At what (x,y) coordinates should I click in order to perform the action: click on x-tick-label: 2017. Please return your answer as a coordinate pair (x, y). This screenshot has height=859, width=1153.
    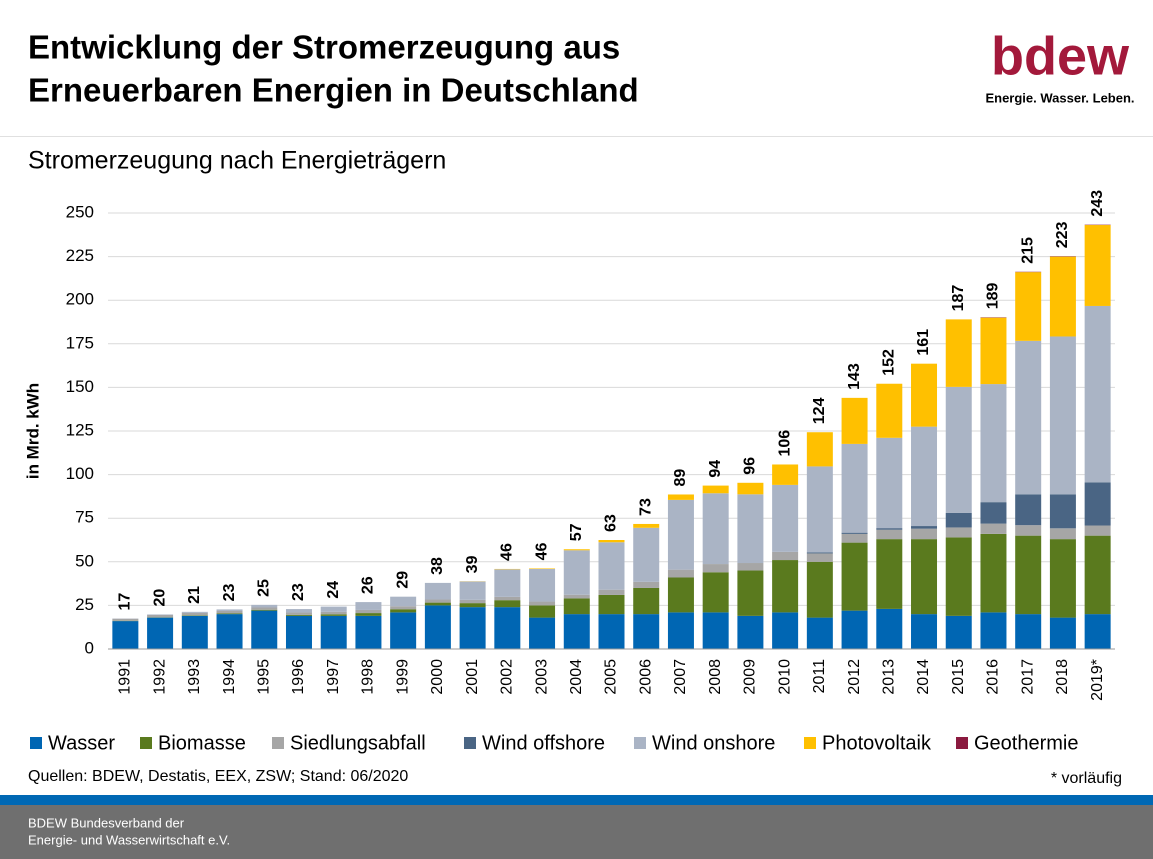
    Looking at the image, I should click on (1027, 677).